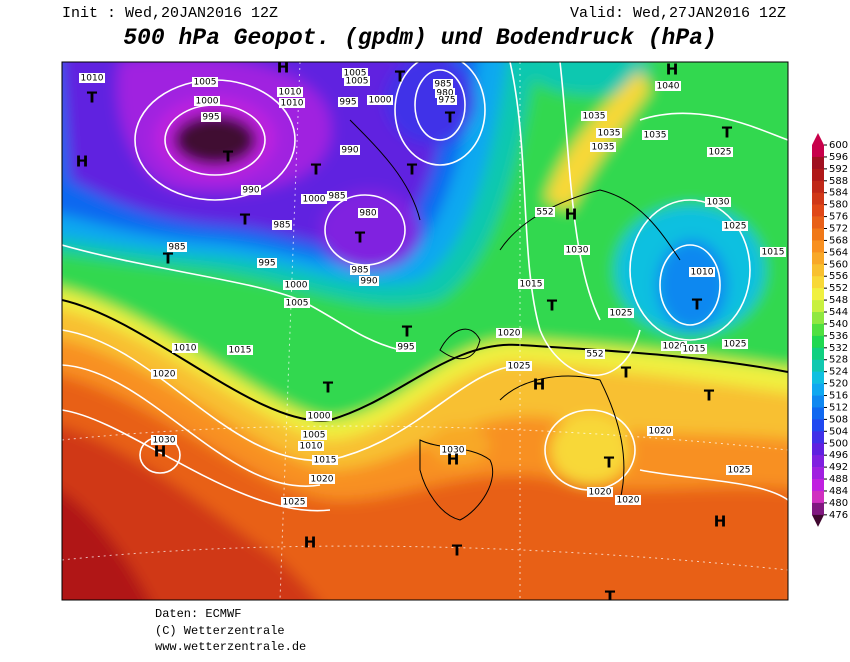 The width and height of the screenshot is (850, 662). Describe the element at coordinates (347, 103) in the screenshot. I see `isobar-label: 995` at that location.